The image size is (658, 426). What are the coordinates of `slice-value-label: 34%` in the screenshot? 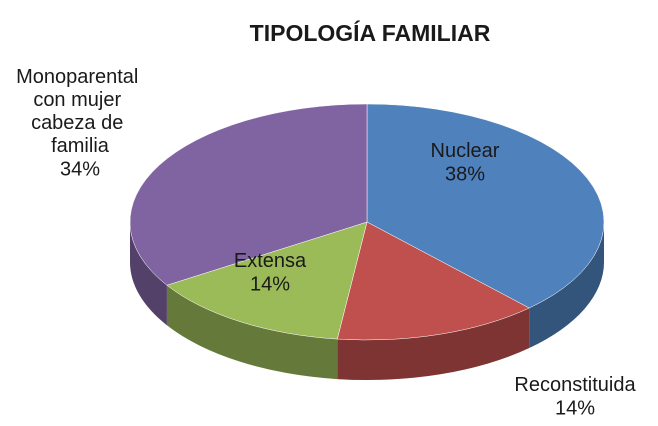 It's located at (80, 169).